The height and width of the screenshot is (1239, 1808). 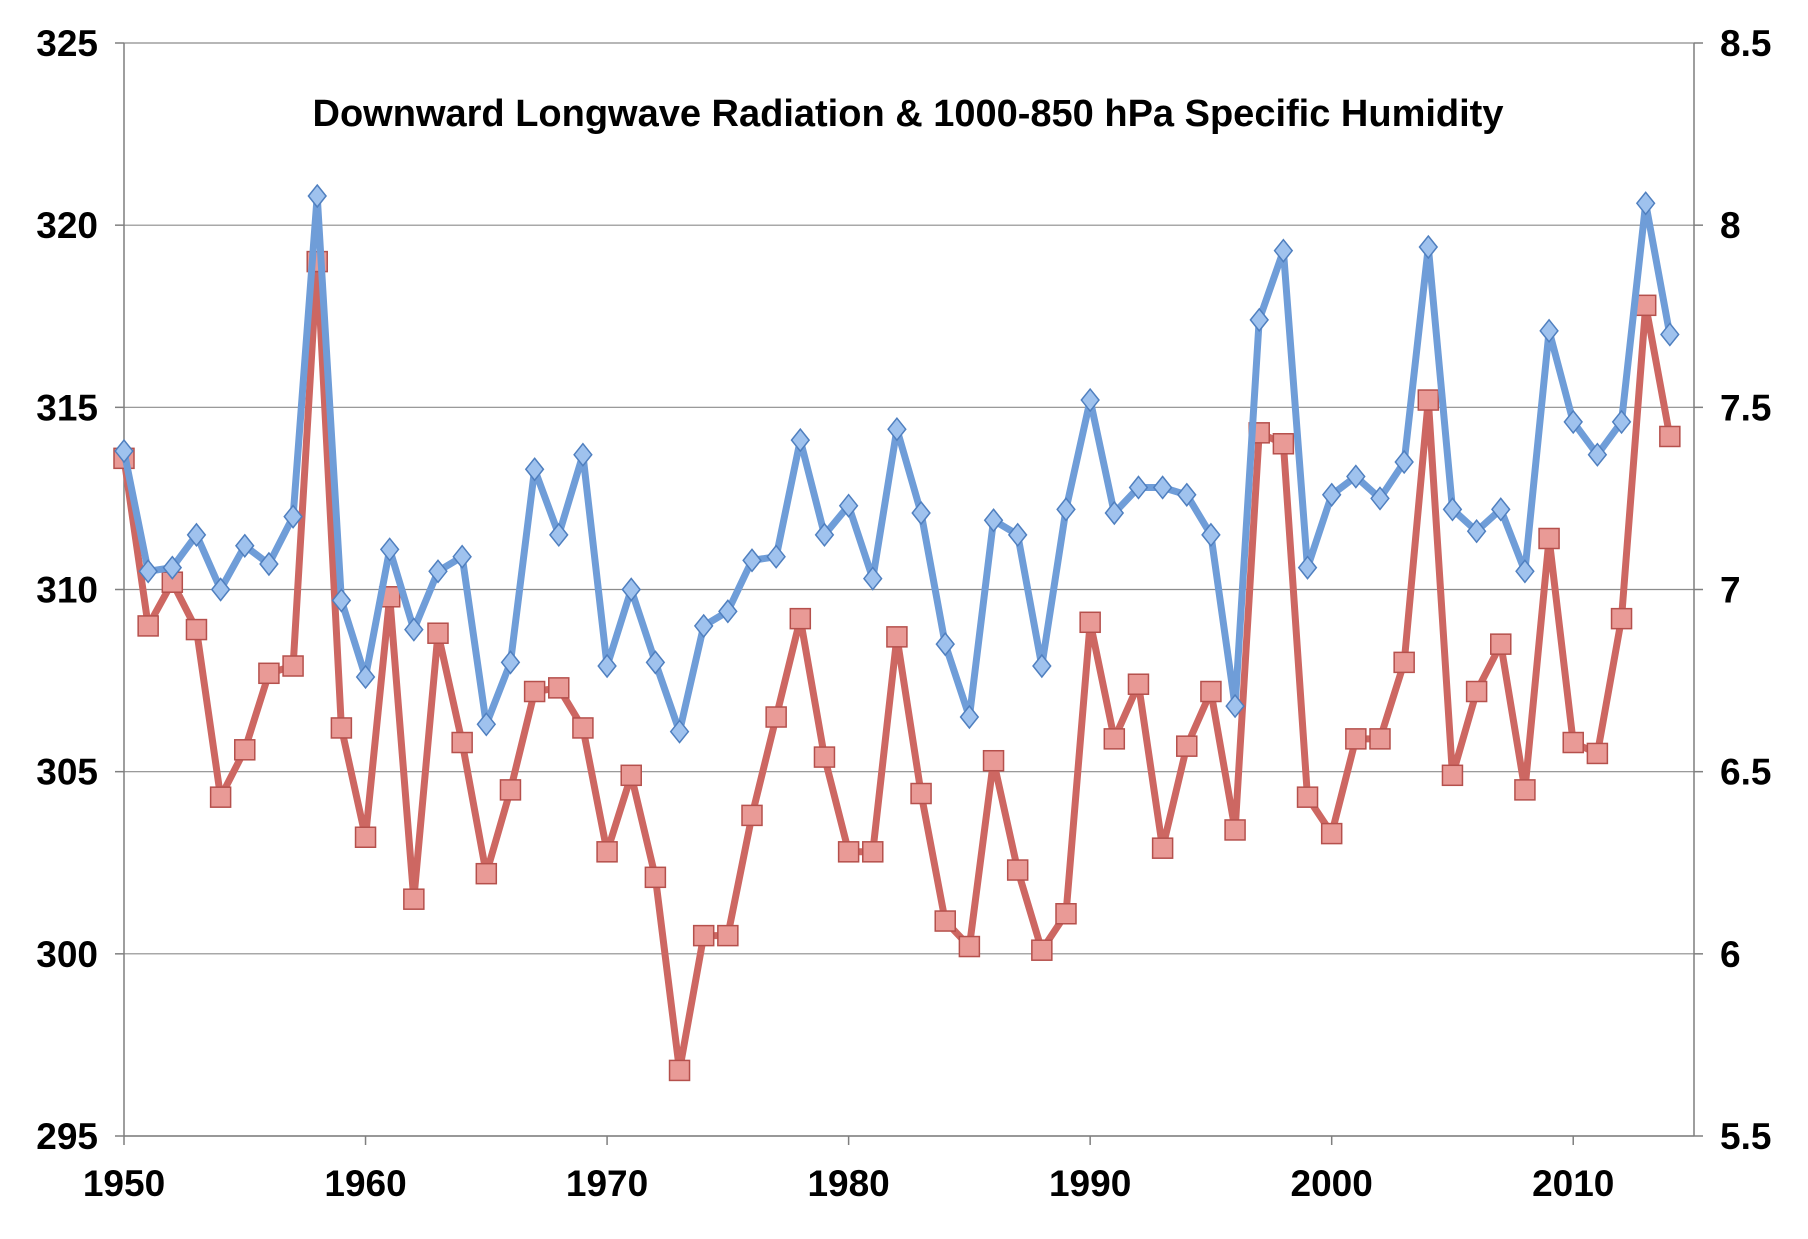 What do you see at coordinates (1730, 590) in the screenshot?
I see `y-right-tick-label: 7` at bounding box center [1730, 590].